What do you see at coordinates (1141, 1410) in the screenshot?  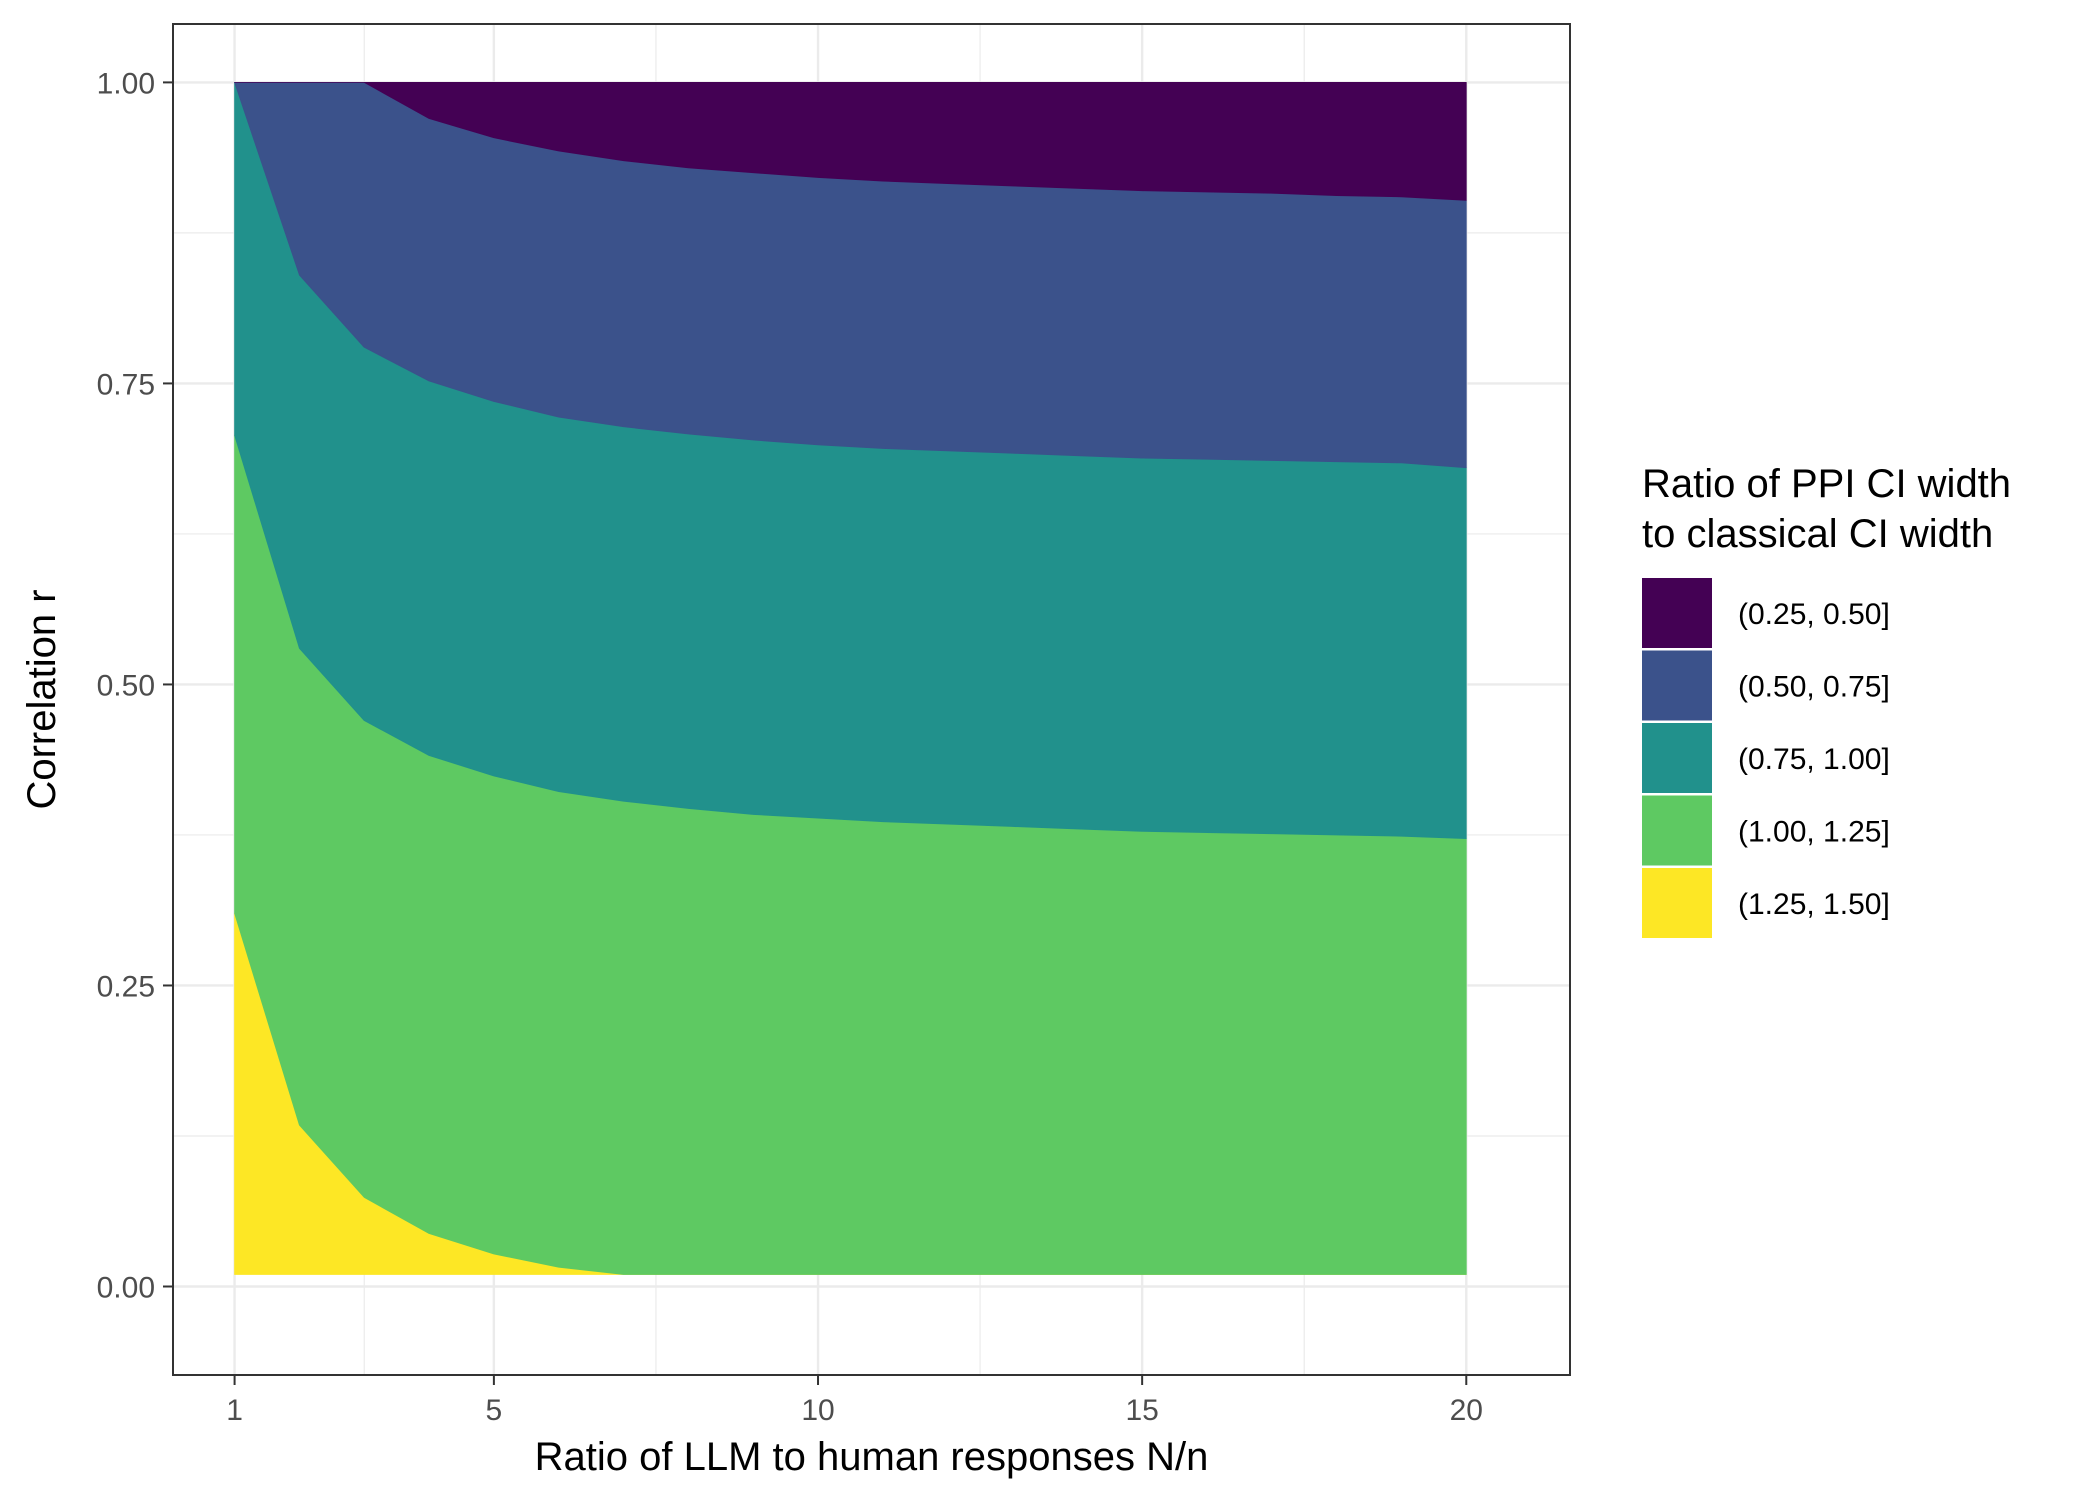 I see `x-tick-label: 15` at bounding box center [1141, 1410].